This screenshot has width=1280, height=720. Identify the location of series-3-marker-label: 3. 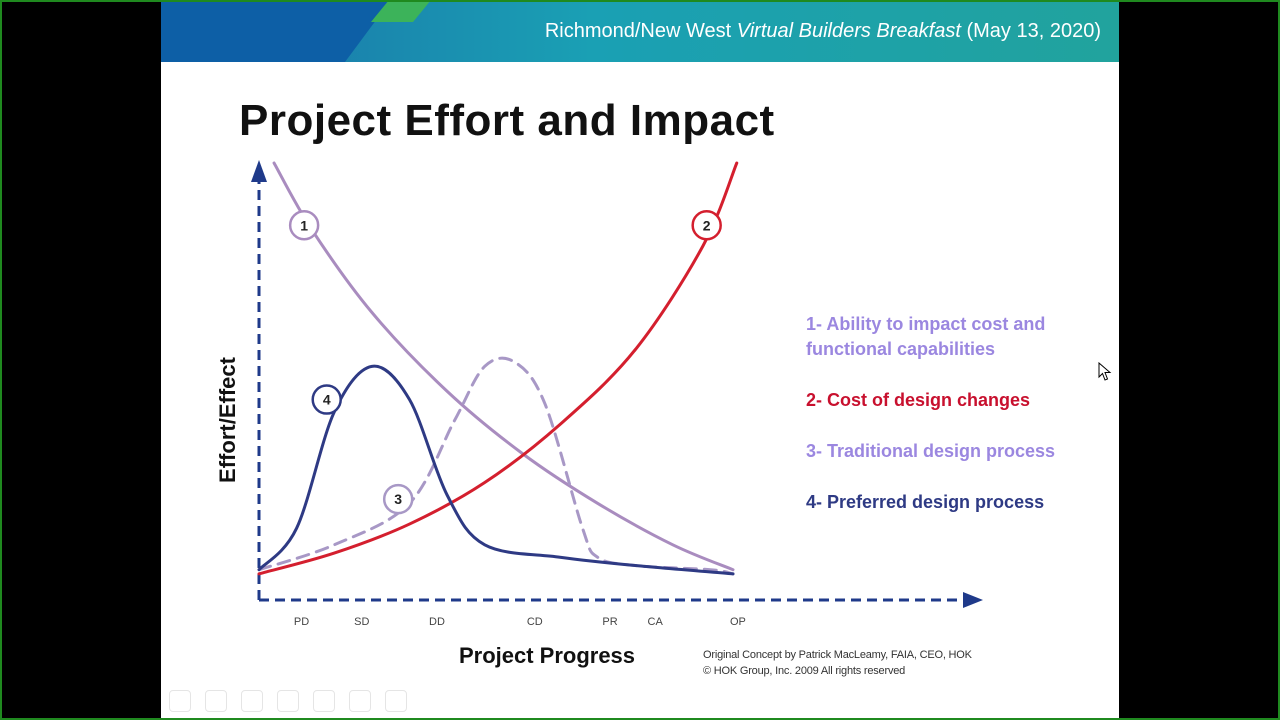
(398, 499).